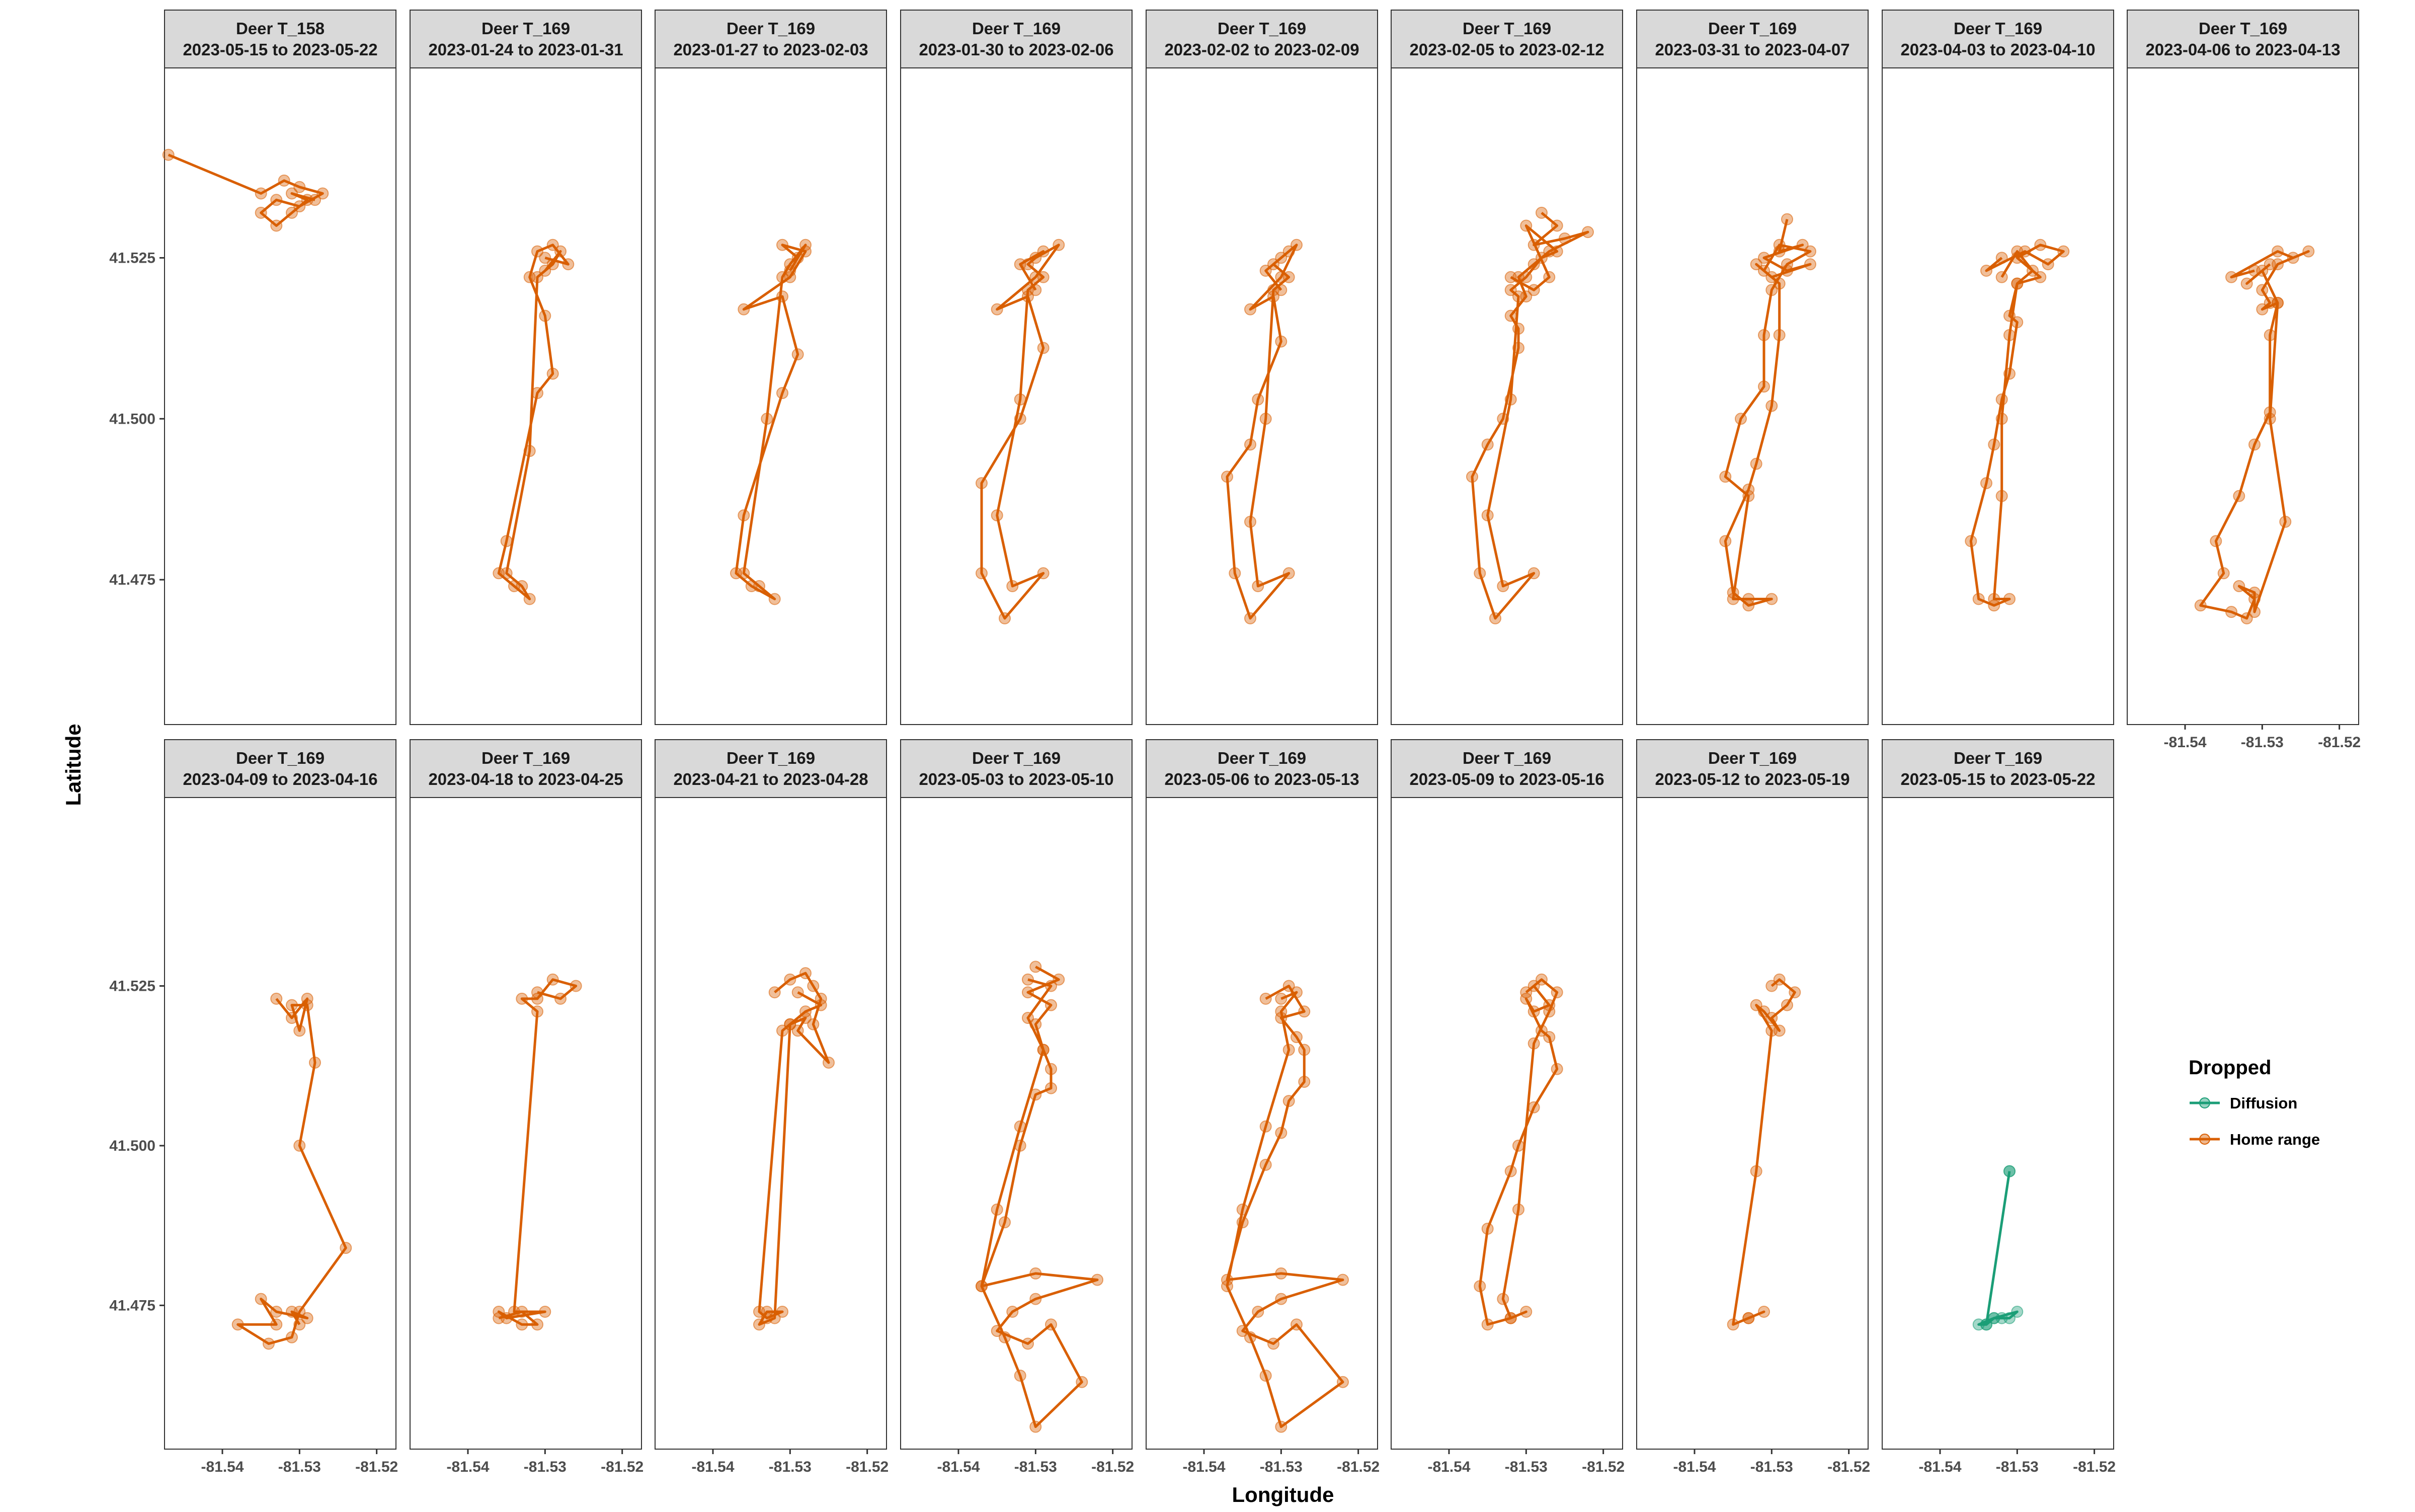 The height and width of the screenshot is (1512, 2415). Describe the element at coordinates (1017, 368) in the screenshot. I see `facet-panel: Deer T_169 2023-01-30 to 2023-02-06` at that location.